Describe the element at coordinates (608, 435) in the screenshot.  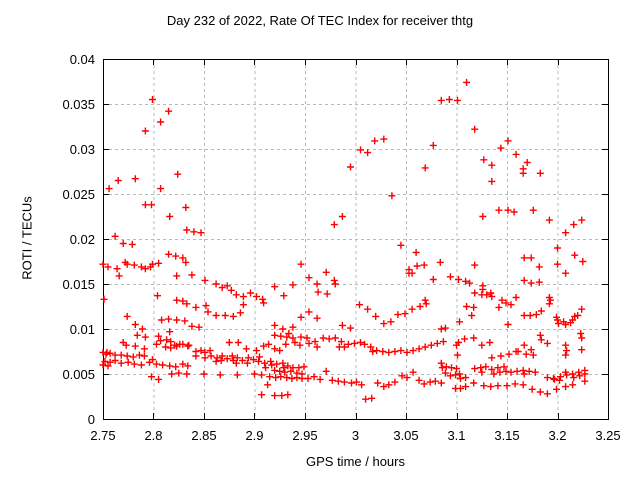
I see `x-tick-label: 3.25` at that location.